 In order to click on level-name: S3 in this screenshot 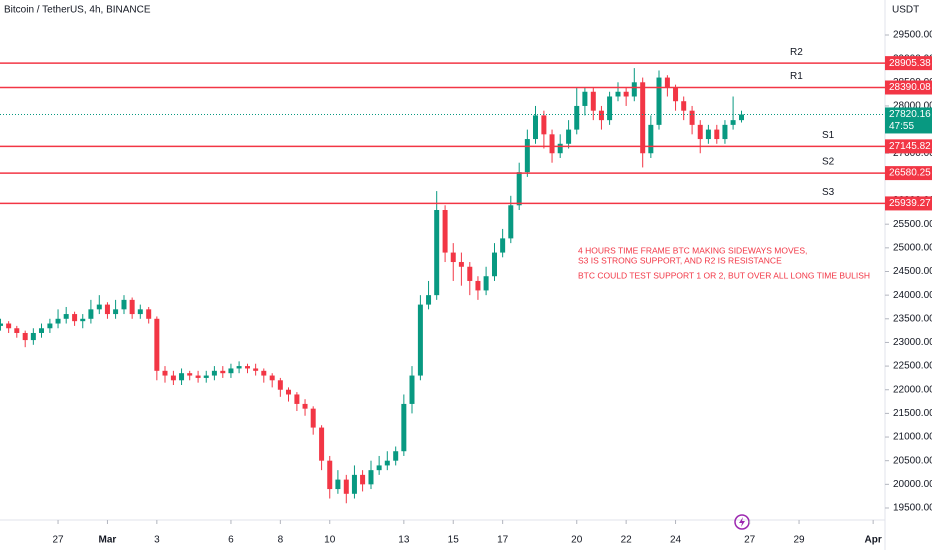, I will do `click(828, 192)`.